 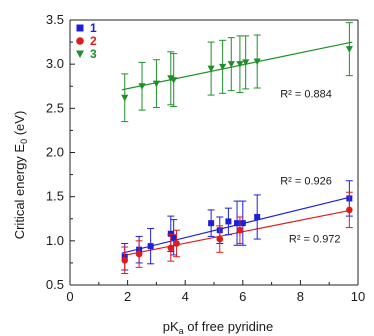 I want to click on x-tick-label: 4, so click(x=185, y=296).